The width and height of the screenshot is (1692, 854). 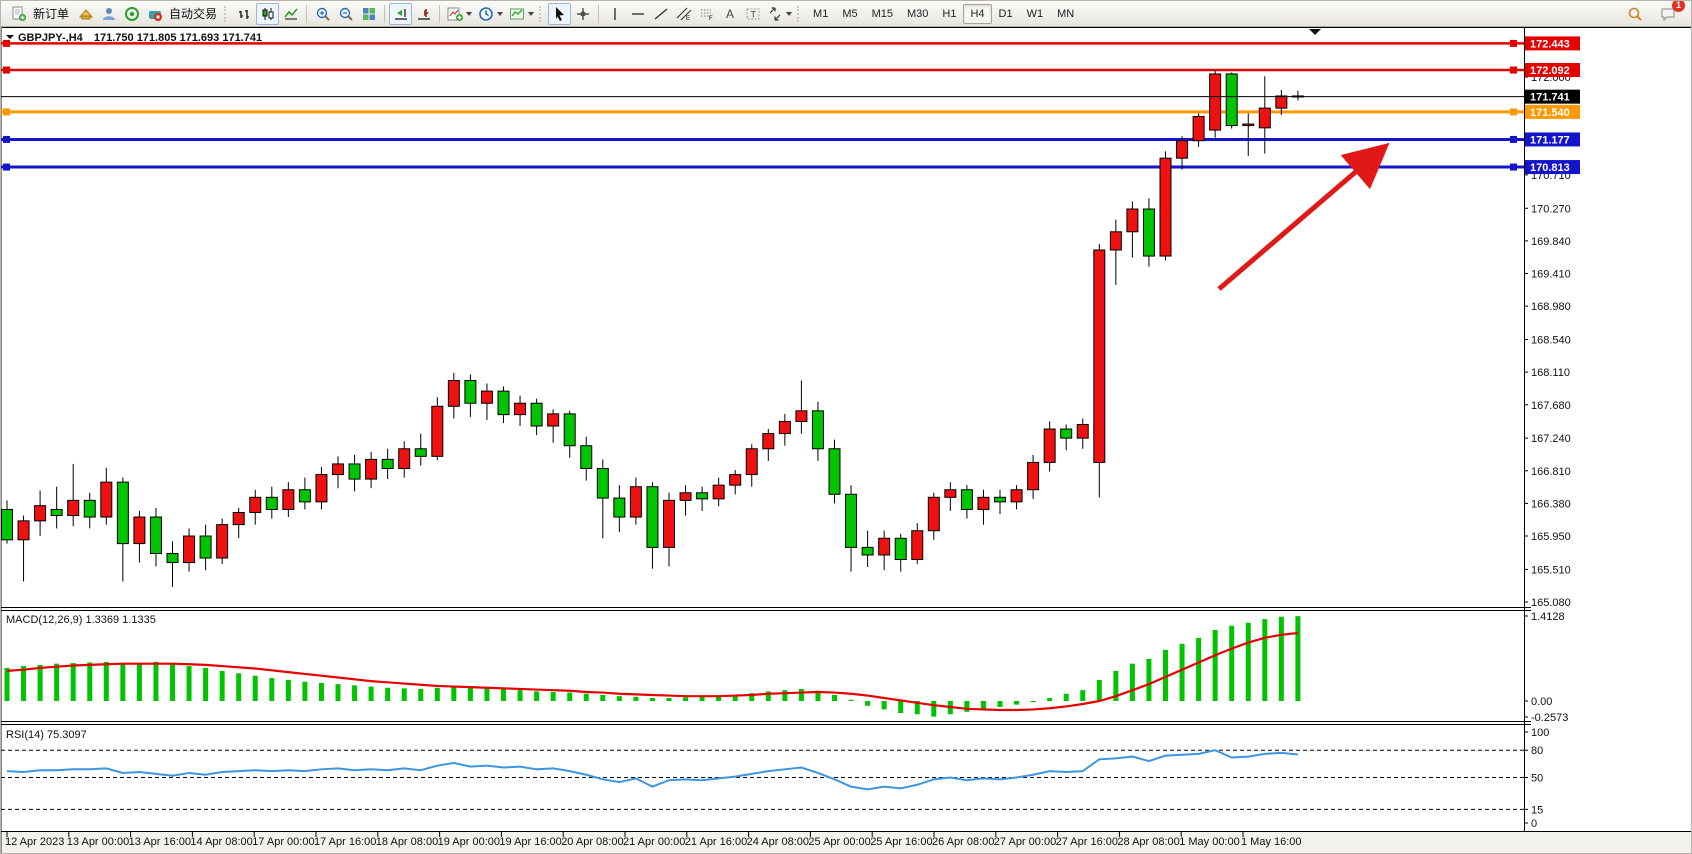 I want to click on price-badge-label: 172.443, so click(x=1550, y=44).